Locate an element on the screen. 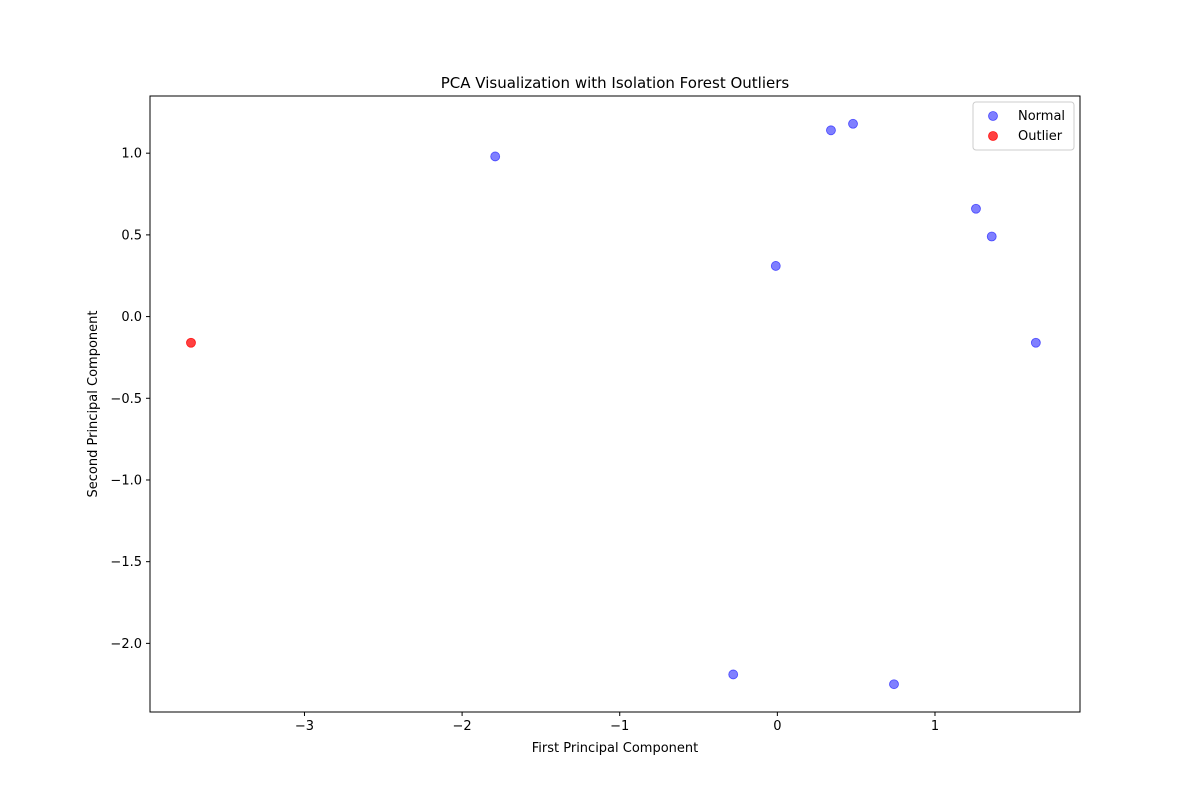 Image resolution: width=1200 pixels, height=800 pixels. legend-label-outlier: Outlier is located at coordinates (1040, 136).